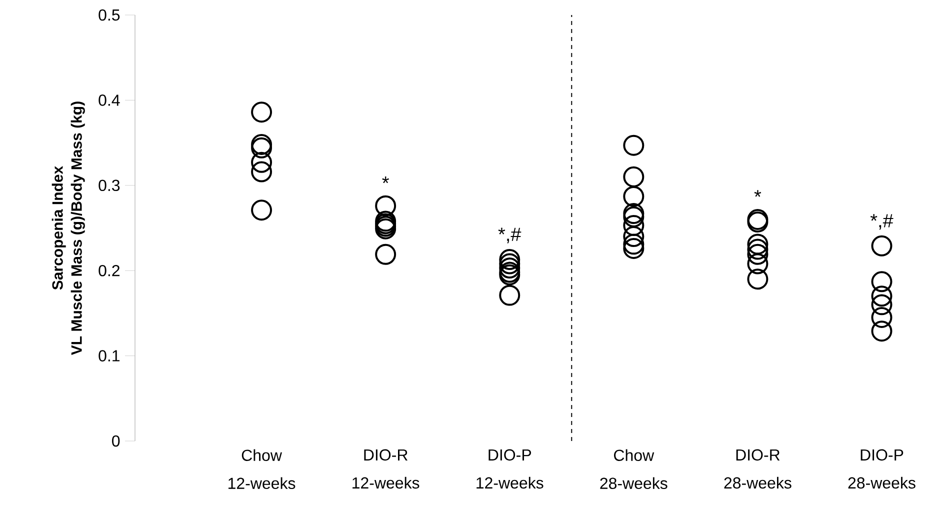  Describe the element at coordinates (758, 469) in the screenshot. I see `x-tick-label: DIO-R 28-weeks` at that location.